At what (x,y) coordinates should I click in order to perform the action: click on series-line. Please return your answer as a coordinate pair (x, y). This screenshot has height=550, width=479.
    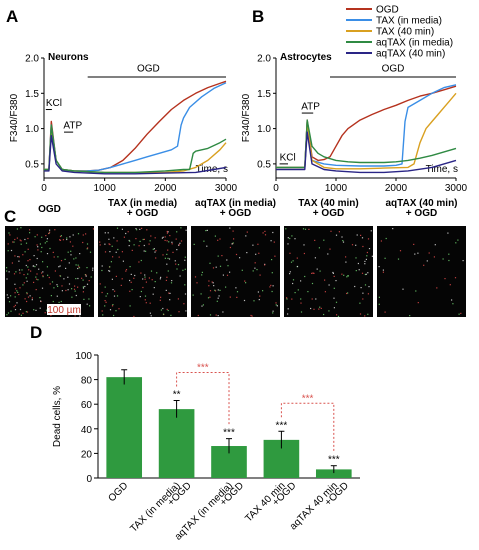
    Looking at the image, I should click on (366, 127).